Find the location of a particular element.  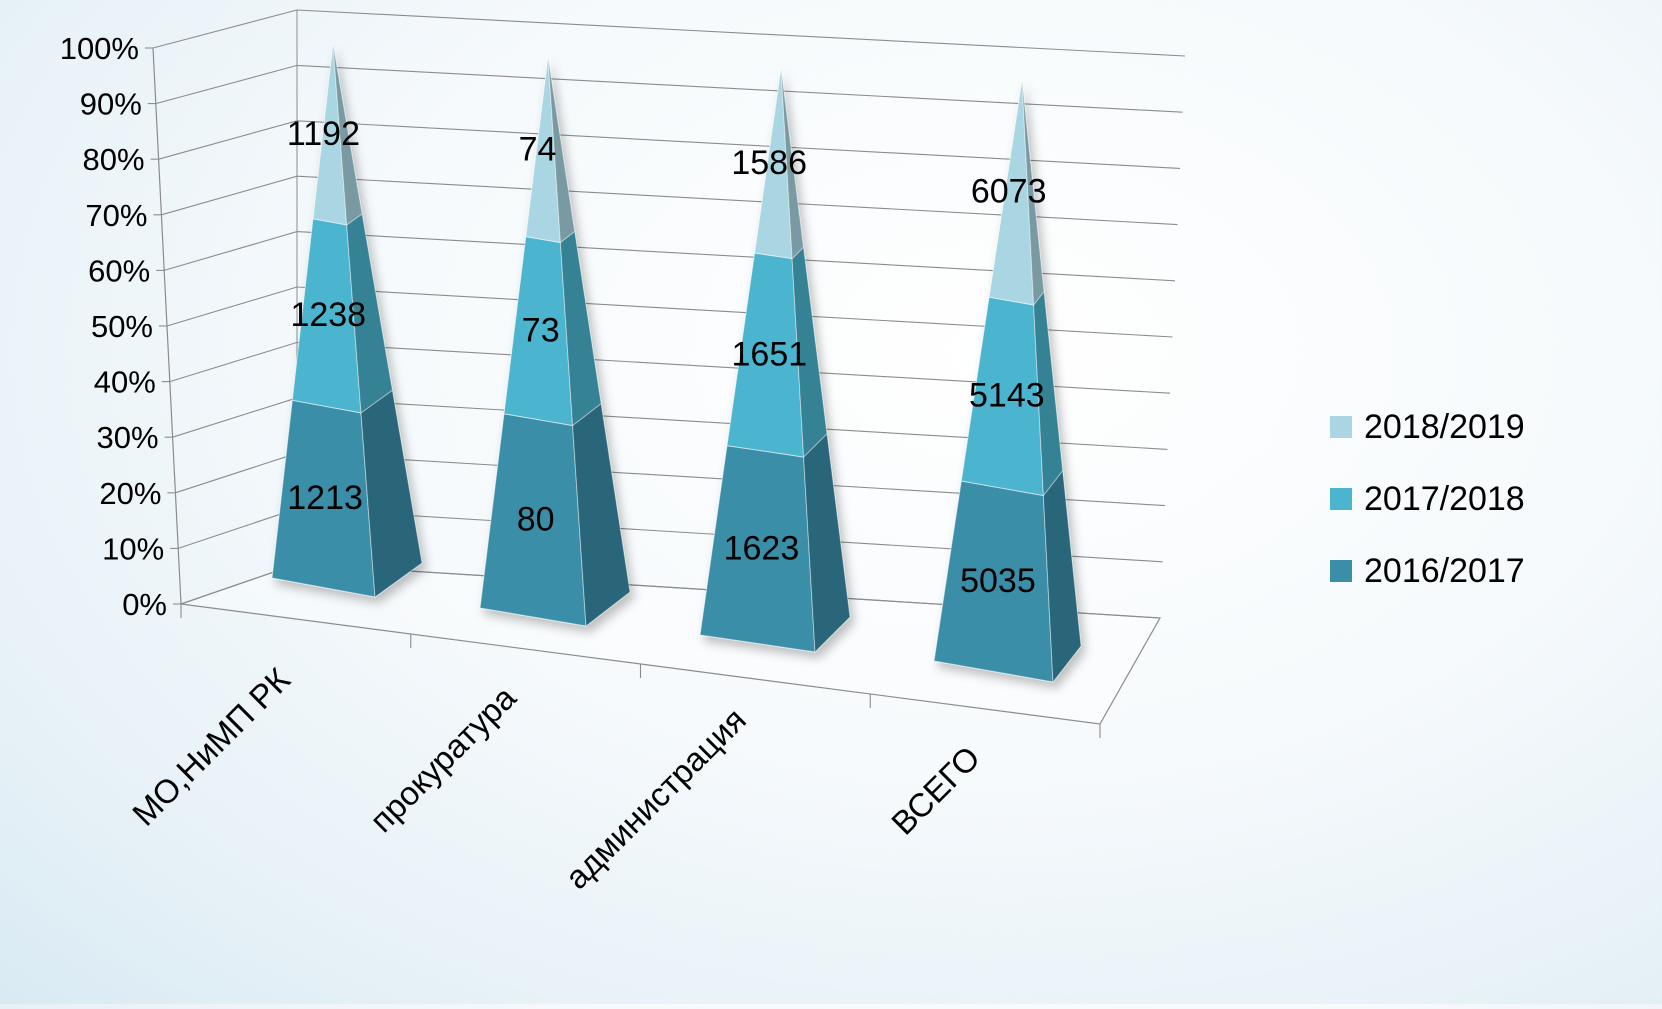

y-tick-label: 100% is located at coordinates (99, 48).